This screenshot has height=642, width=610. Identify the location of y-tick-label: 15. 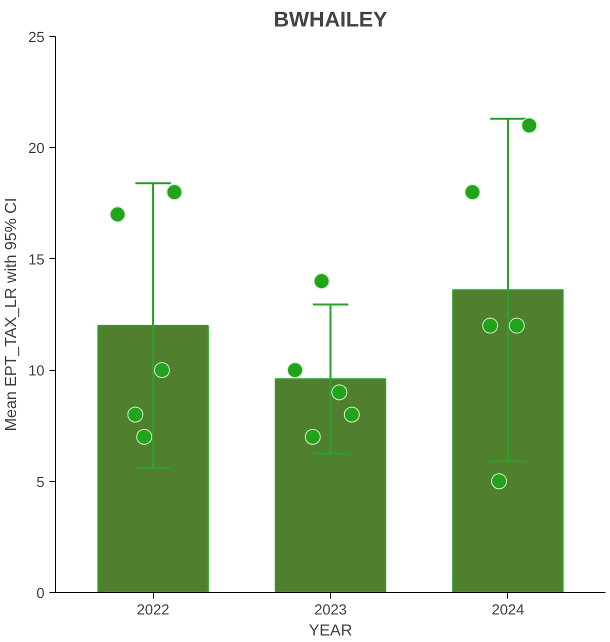
(36, 260).